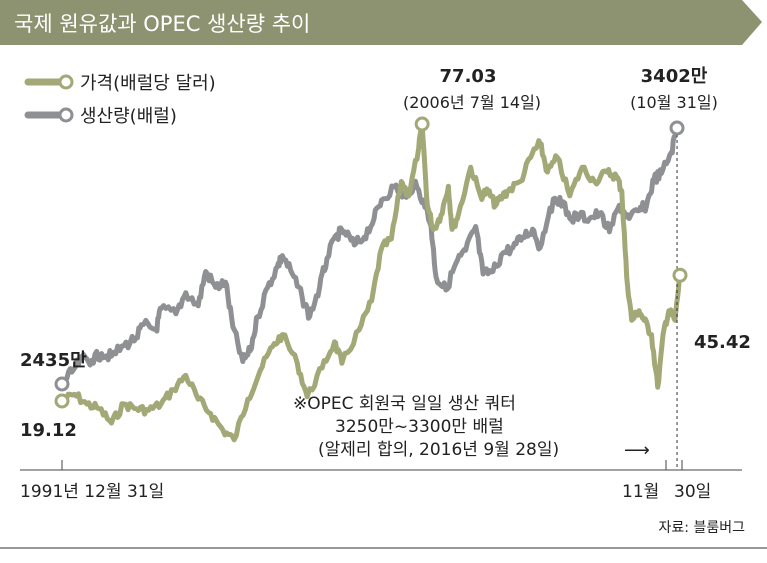 The height and width of the screenshot is (563, 767). I want to click on price-start-marker, so click(62, 401).